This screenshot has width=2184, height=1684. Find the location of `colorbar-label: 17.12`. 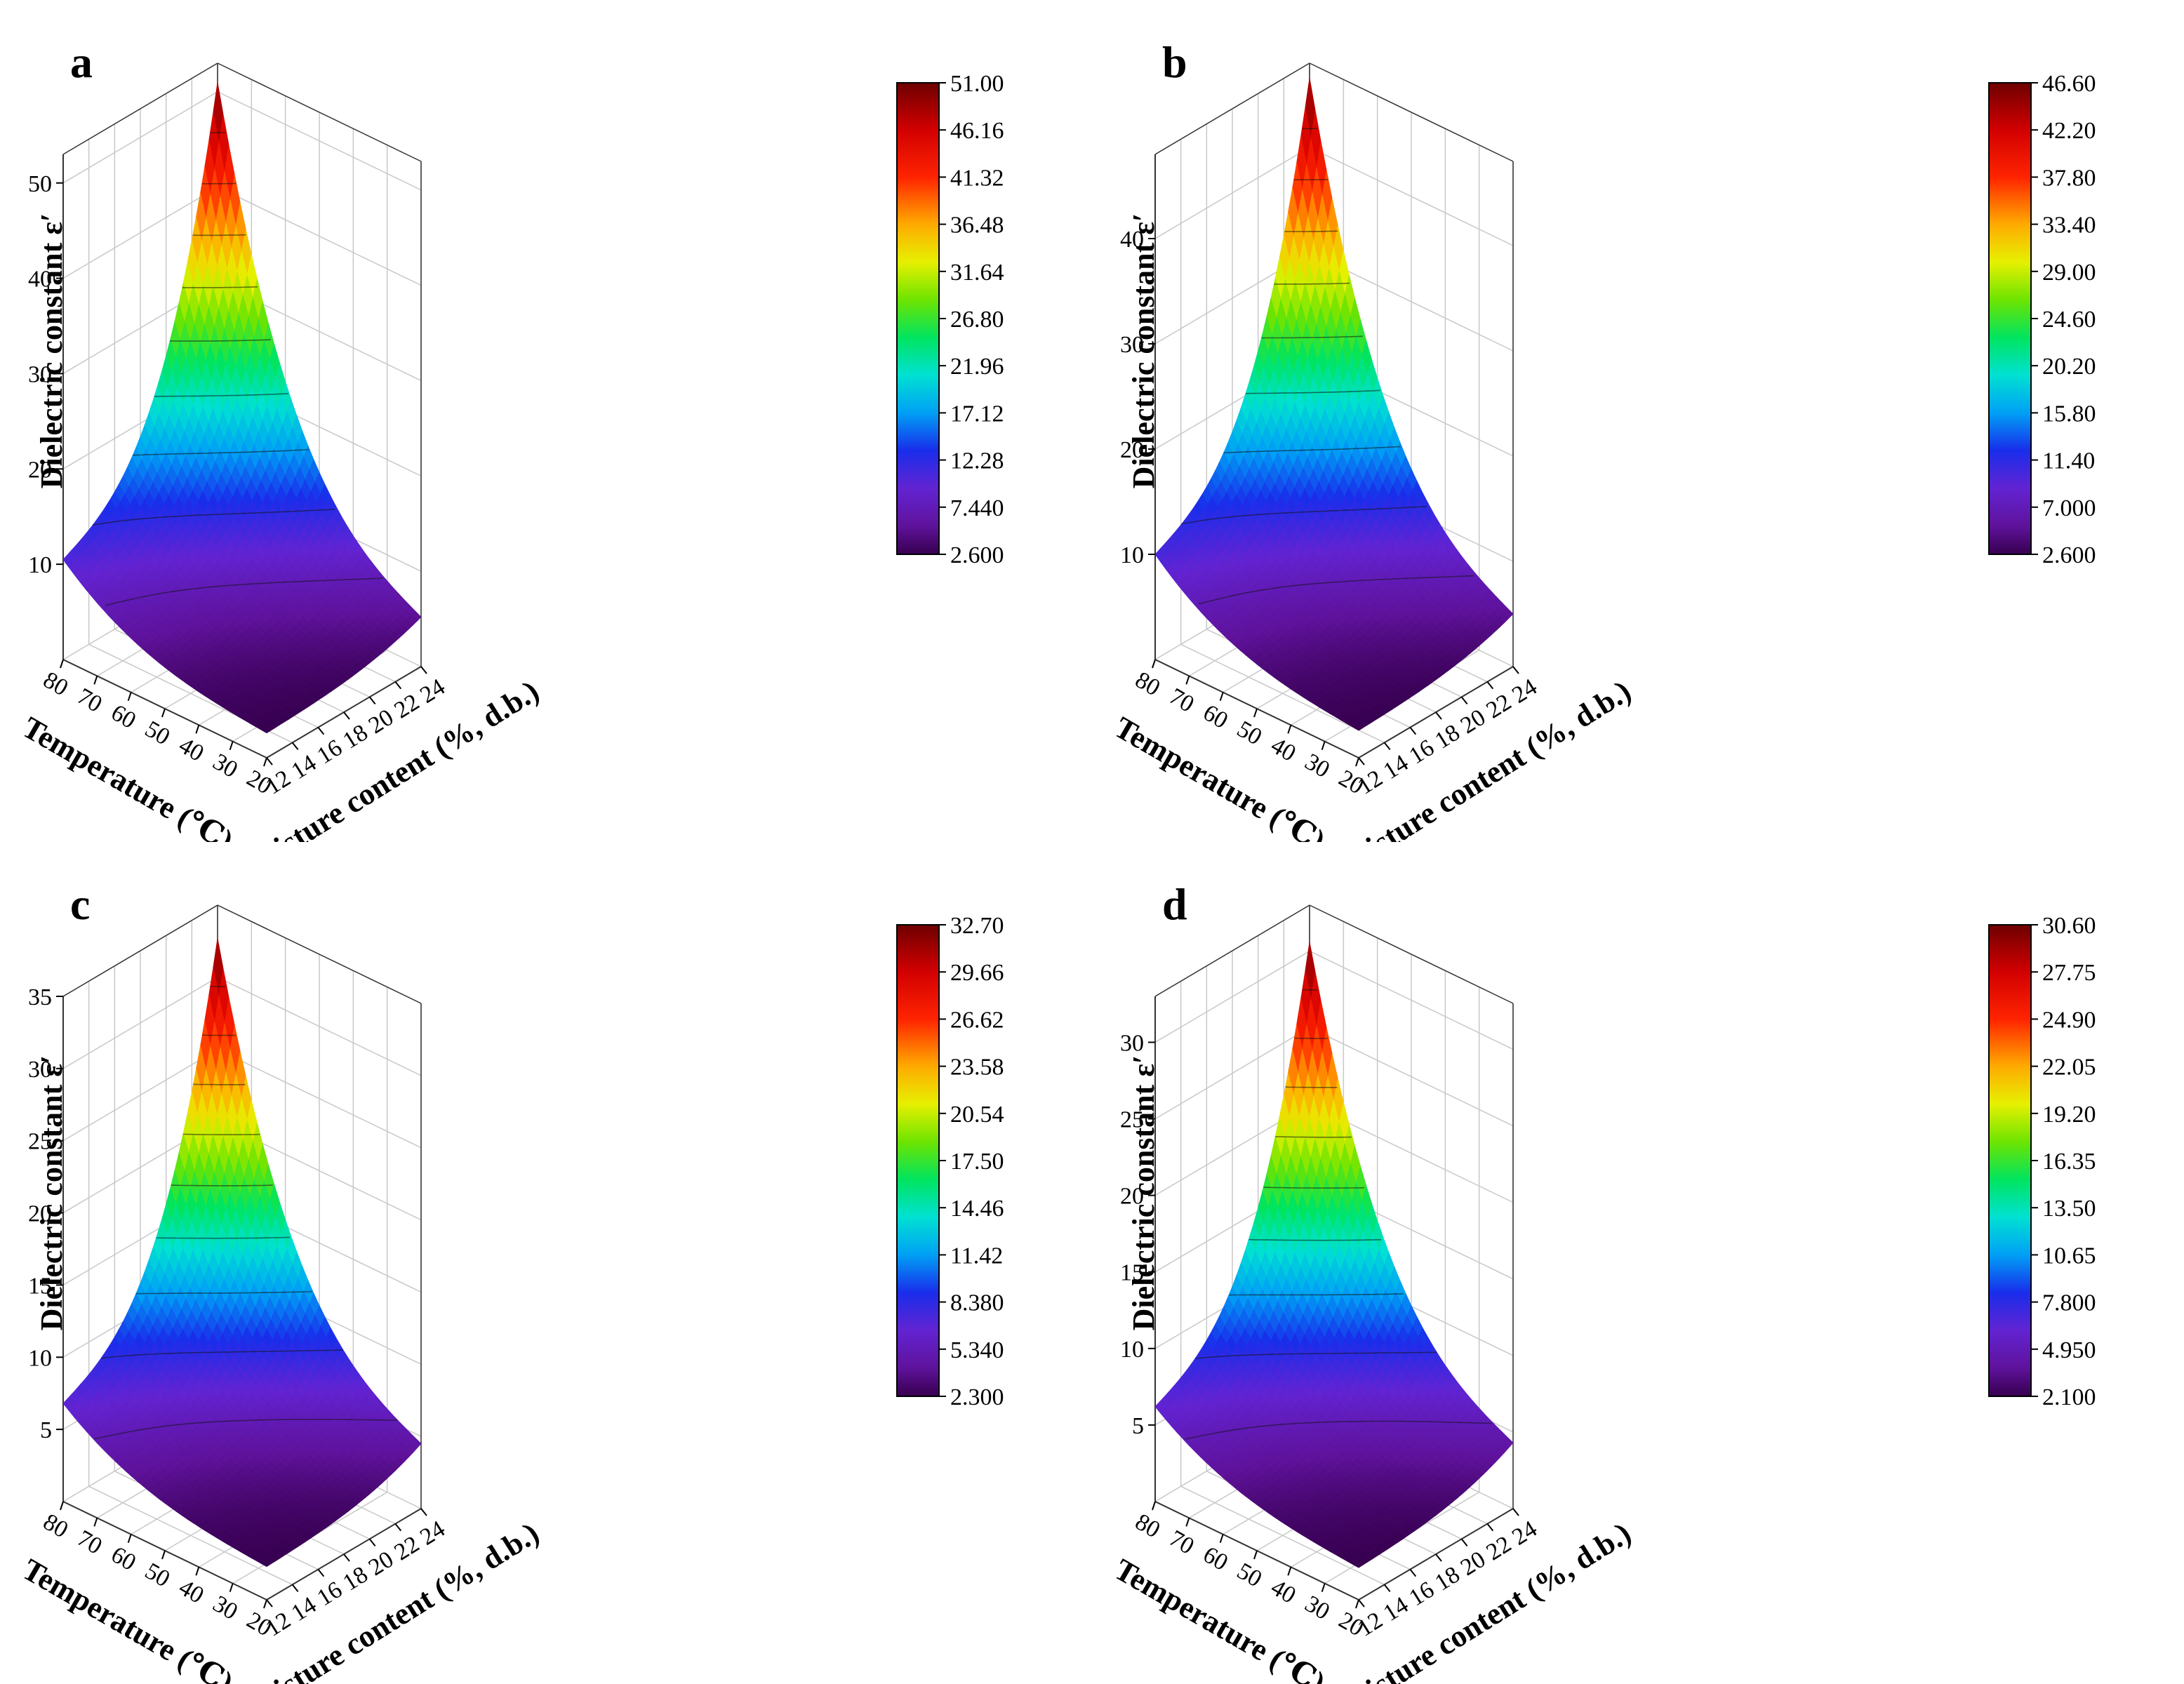

colorbar-label: 17.12 is located at coordinates (977, 414).